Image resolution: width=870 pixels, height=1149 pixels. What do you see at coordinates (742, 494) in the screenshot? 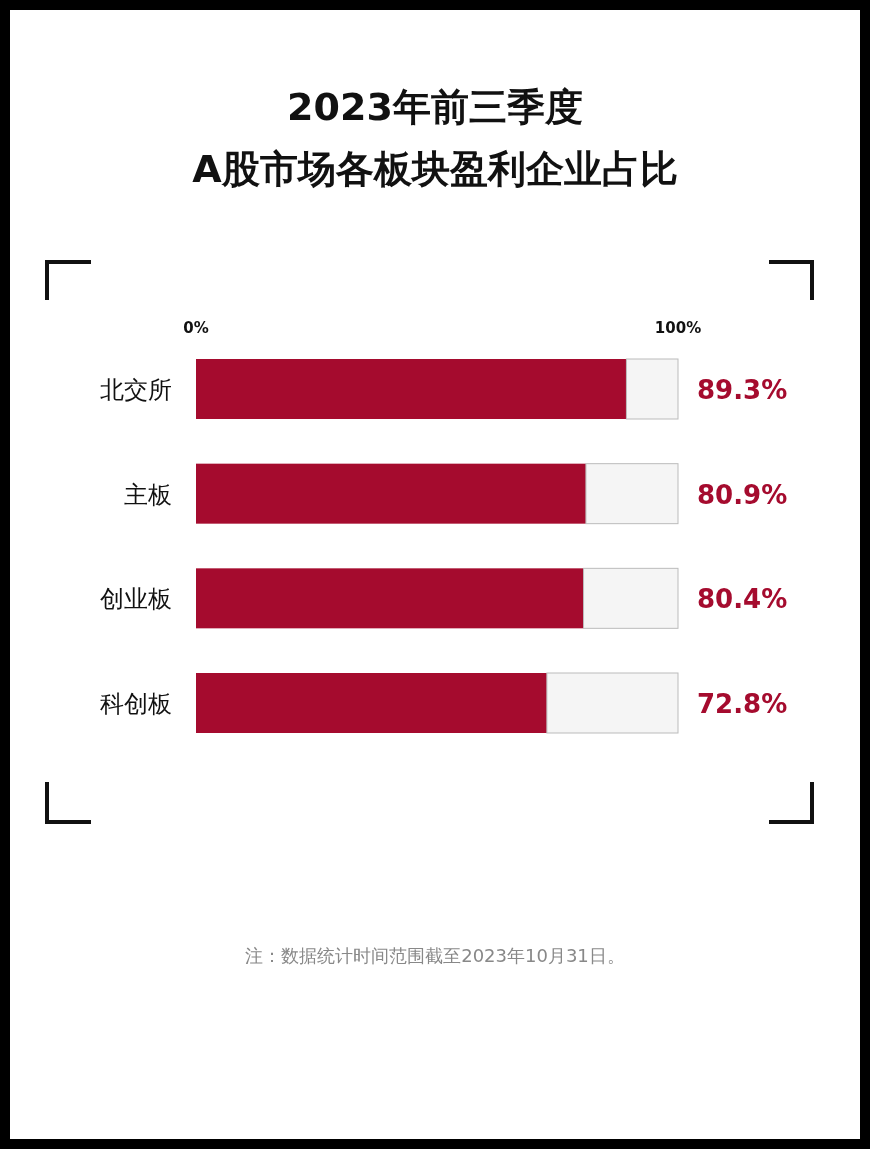
I see `data-label: 80.9%` at bounding box center [742, 494].